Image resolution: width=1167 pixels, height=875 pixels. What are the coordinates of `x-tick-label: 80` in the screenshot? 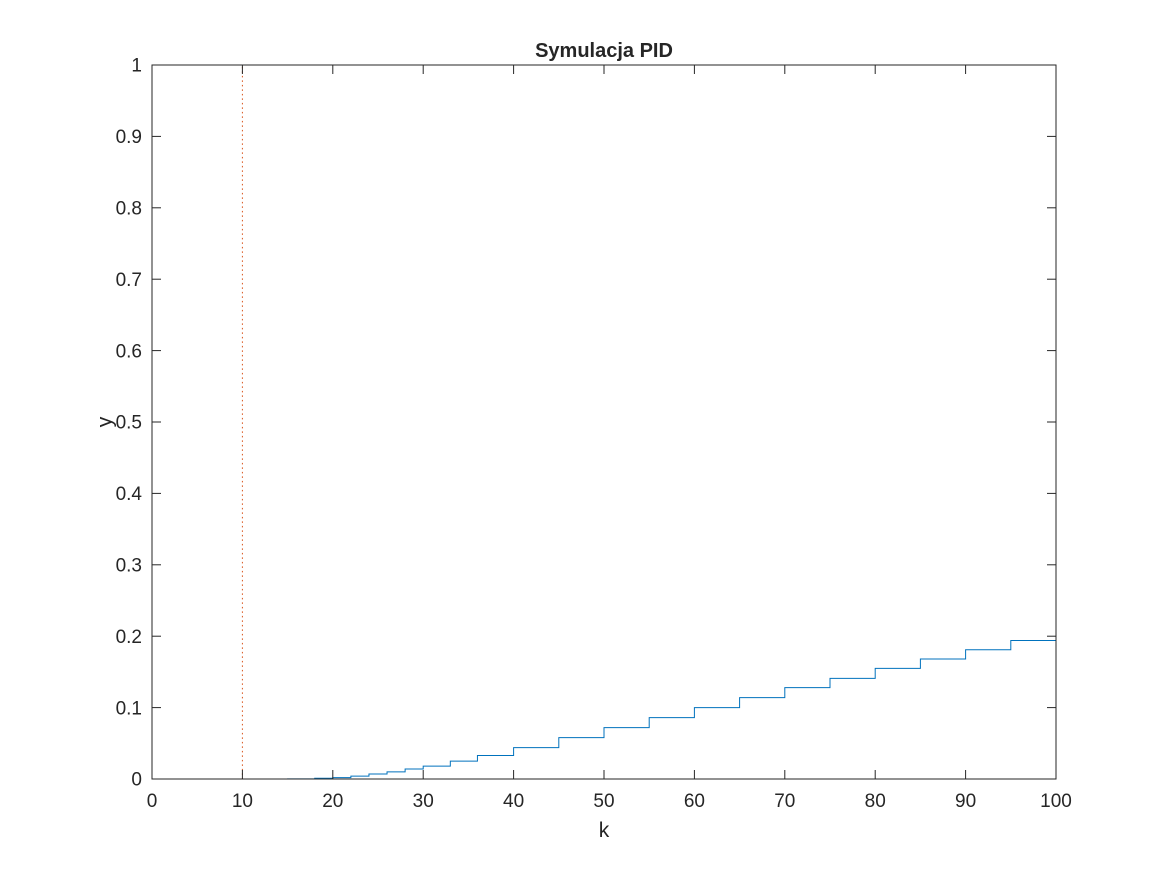 It's located at (875, 801).